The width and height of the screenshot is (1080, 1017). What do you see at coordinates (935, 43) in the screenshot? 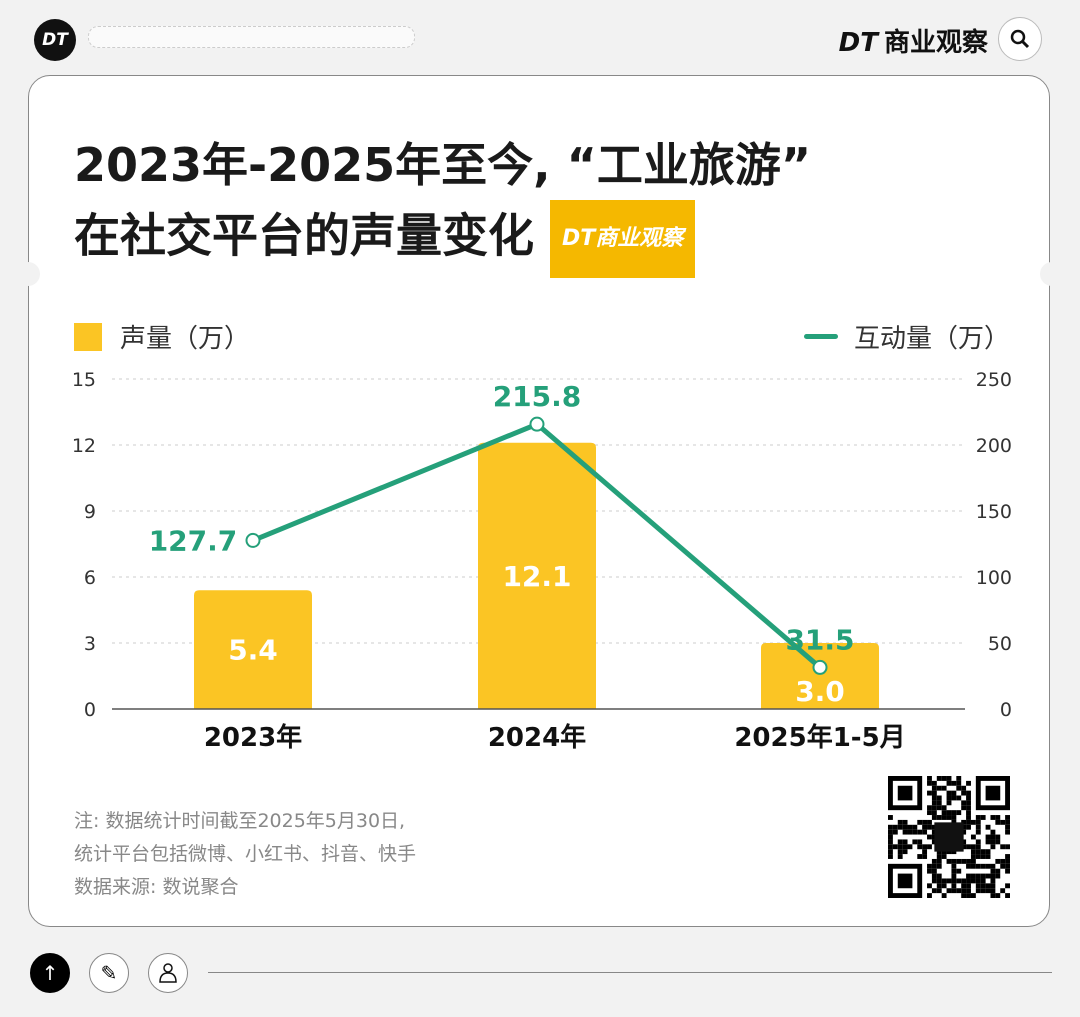
I see `brand-name: 商业观察` at bounding box center [935, 43].